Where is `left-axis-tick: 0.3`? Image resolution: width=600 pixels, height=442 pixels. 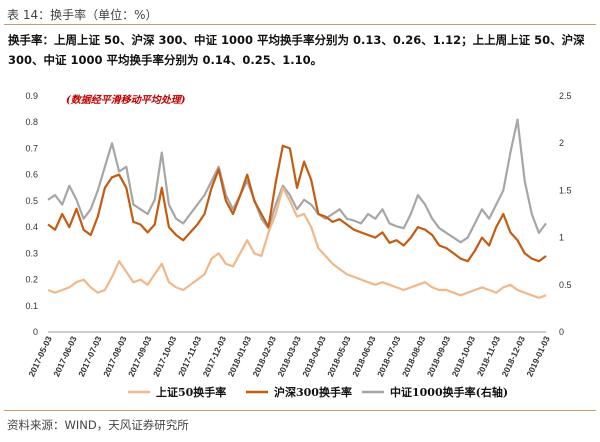 left-axis-tick: 0.3 is located at coordinates (31, 253).